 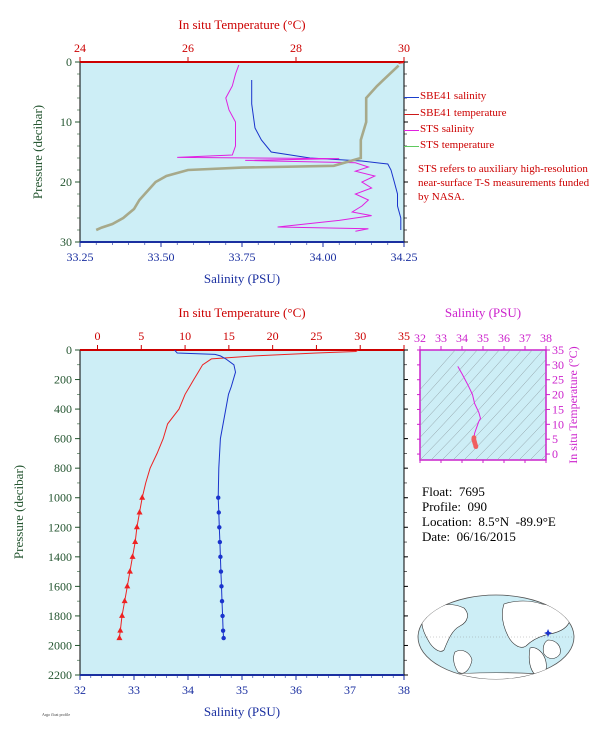 What do you see at coordinates (555, 439) in the screenshot?
I see `ts-temp-tick-label: 5` at bounding box center [555, 439].